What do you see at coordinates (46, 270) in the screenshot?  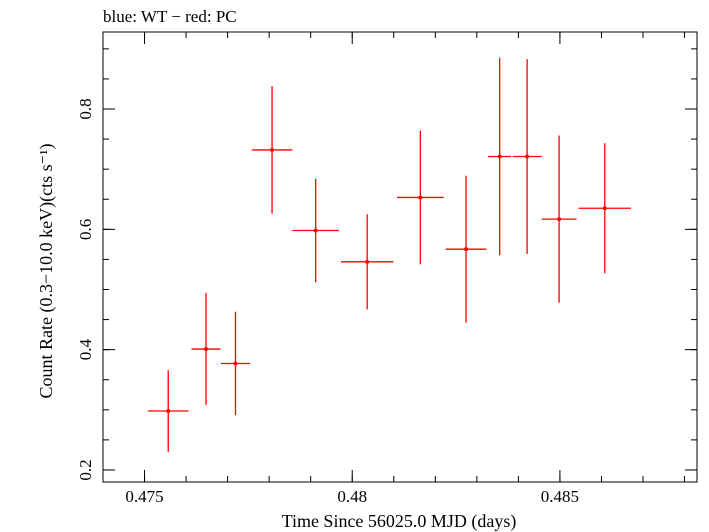 I see `y-axis-label: Count Rate (0.3−10.0 keV)(cts s⁻¹)` at bounding box center [46, 270].